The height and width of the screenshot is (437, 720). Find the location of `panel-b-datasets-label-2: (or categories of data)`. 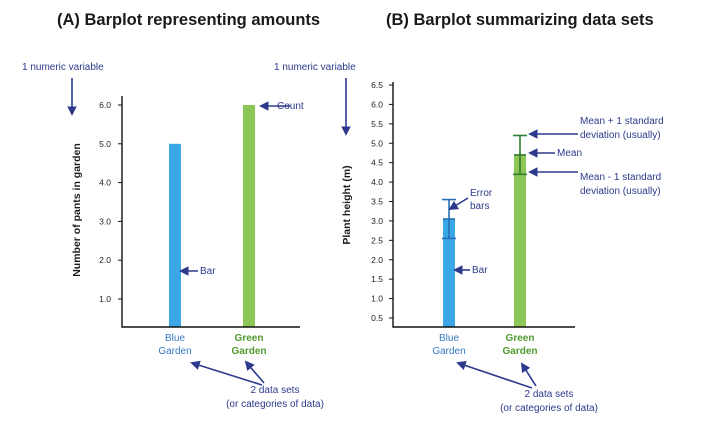

panel-b-datasets-label-2: (or categories of data) is located at coordinates (549, 408).